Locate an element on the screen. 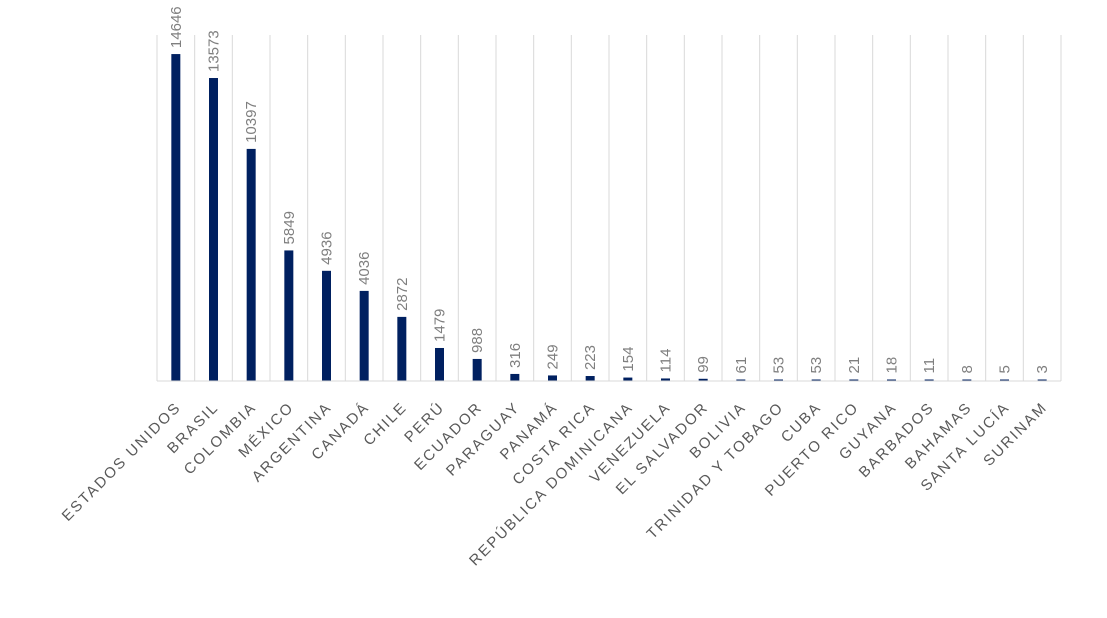  x-tick-label: ESTADOS UNIDOS is located at coordinates (122, 462).